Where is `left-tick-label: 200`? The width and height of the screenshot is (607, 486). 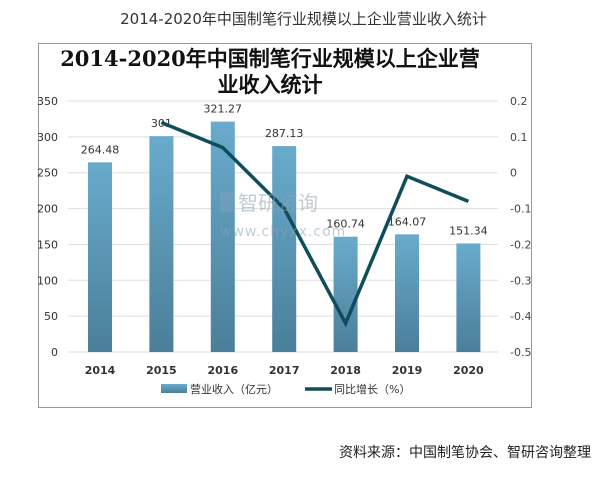 left-tick-label: 200 is located at coordinates (47, 209).